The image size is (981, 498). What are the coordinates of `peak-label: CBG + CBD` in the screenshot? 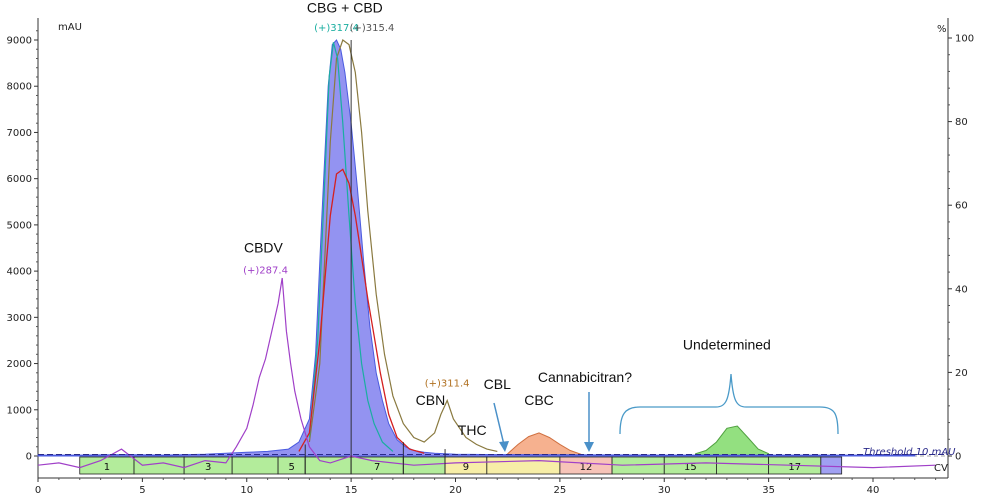 It's located at (345, 7).